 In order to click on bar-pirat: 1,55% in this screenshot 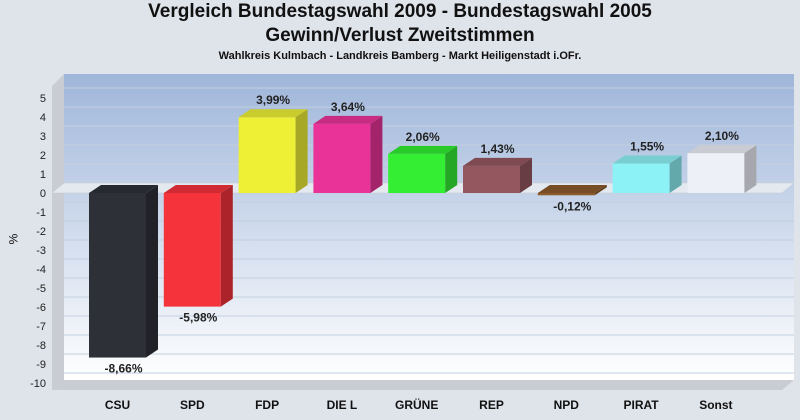, I will do `click(647, 166)`.